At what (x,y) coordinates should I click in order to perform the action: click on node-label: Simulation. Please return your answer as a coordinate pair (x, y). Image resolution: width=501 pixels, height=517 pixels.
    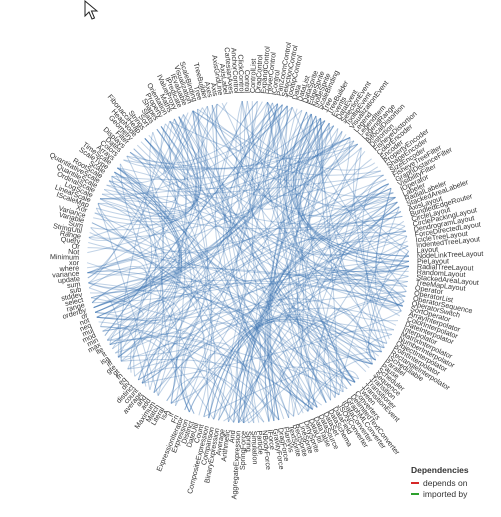
    Looking at the image, I should click on (255, 448).